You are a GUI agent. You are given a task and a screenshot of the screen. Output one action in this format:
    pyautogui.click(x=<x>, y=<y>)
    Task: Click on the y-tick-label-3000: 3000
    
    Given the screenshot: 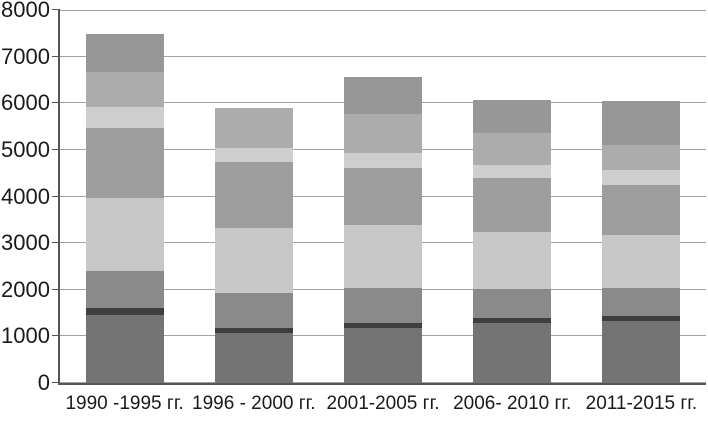 What is the action you would take?
    pyautogui.click(x=25, y=243)
    